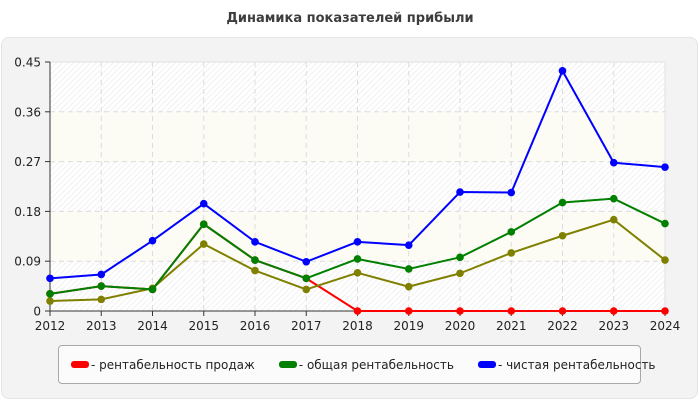 The image size is (700, 400). I want to click on y-axis-ticks: 0 0.09 0.18 0.27 0.36 0.45, so click(32, 187).